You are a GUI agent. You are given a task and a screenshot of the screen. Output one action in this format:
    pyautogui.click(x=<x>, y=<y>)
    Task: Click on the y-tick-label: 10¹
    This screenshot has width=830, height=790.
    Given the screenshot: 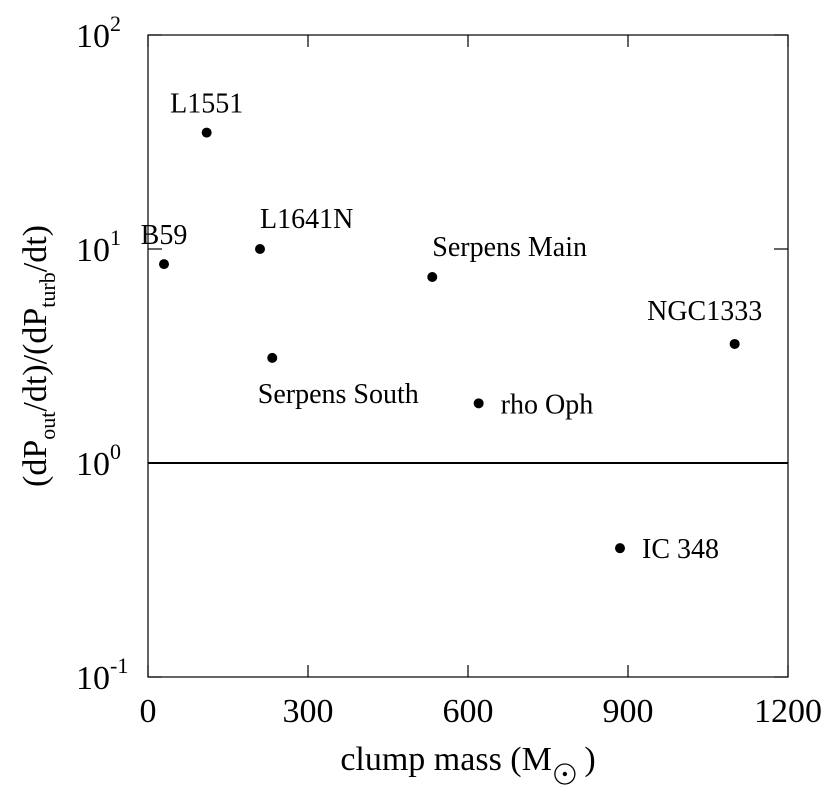 What is the action you would take?
    pyautogui.click(x=98, y=247)
    